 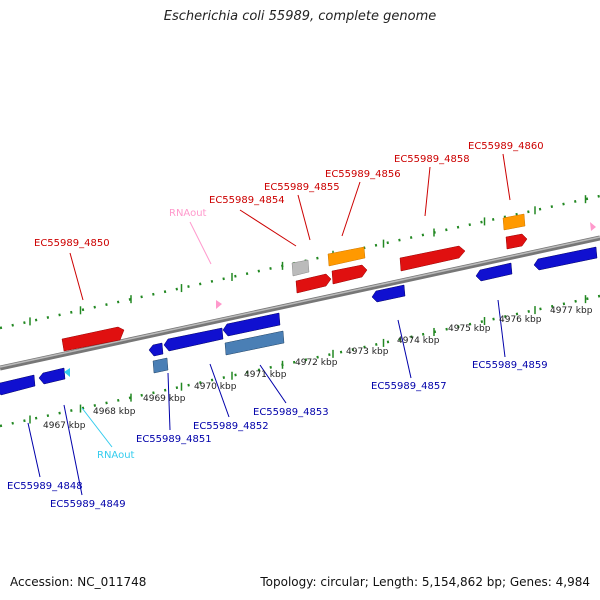 I want to click on gene-4860-block, so click(x=516, y=241).